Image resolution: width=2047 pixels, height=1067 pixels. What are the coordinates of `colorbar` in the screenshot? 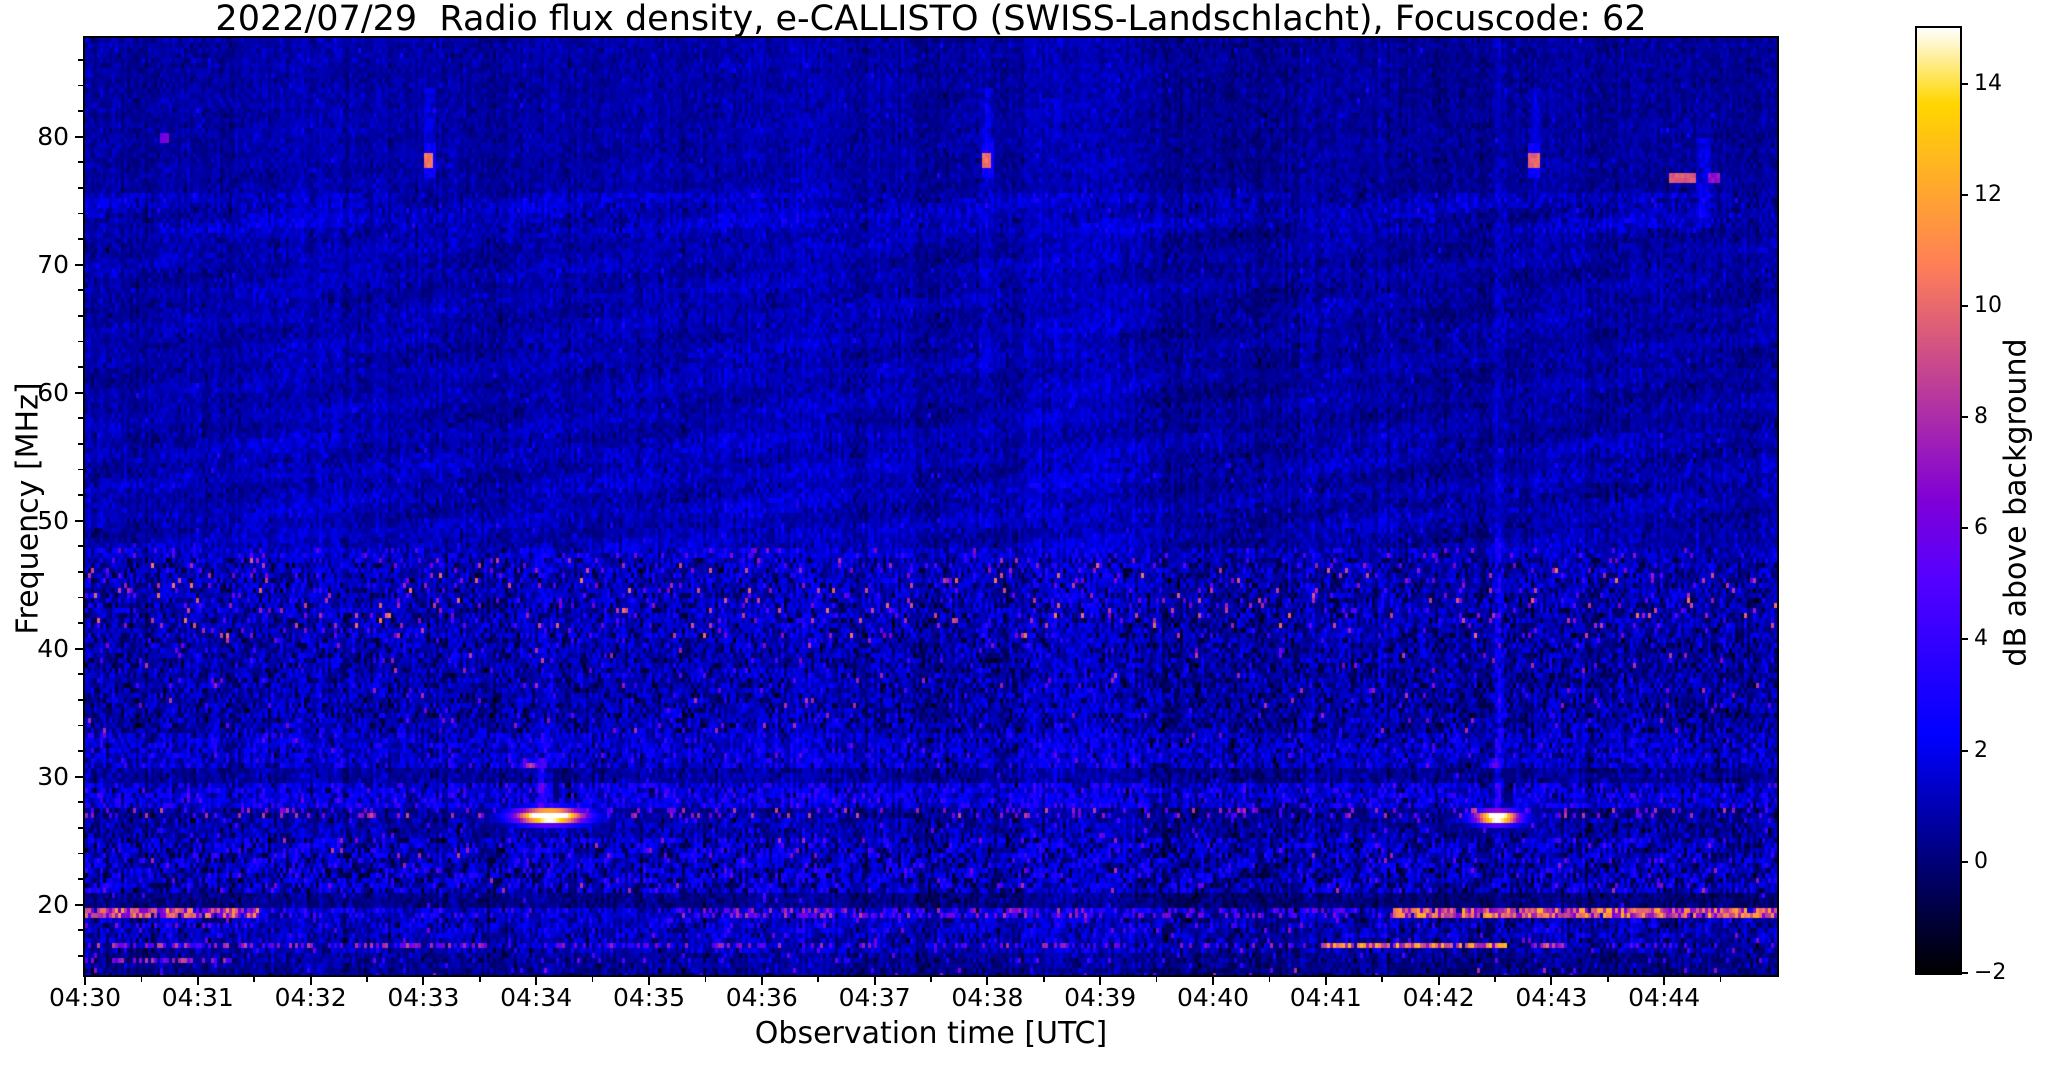 It's located at (1938, 500).